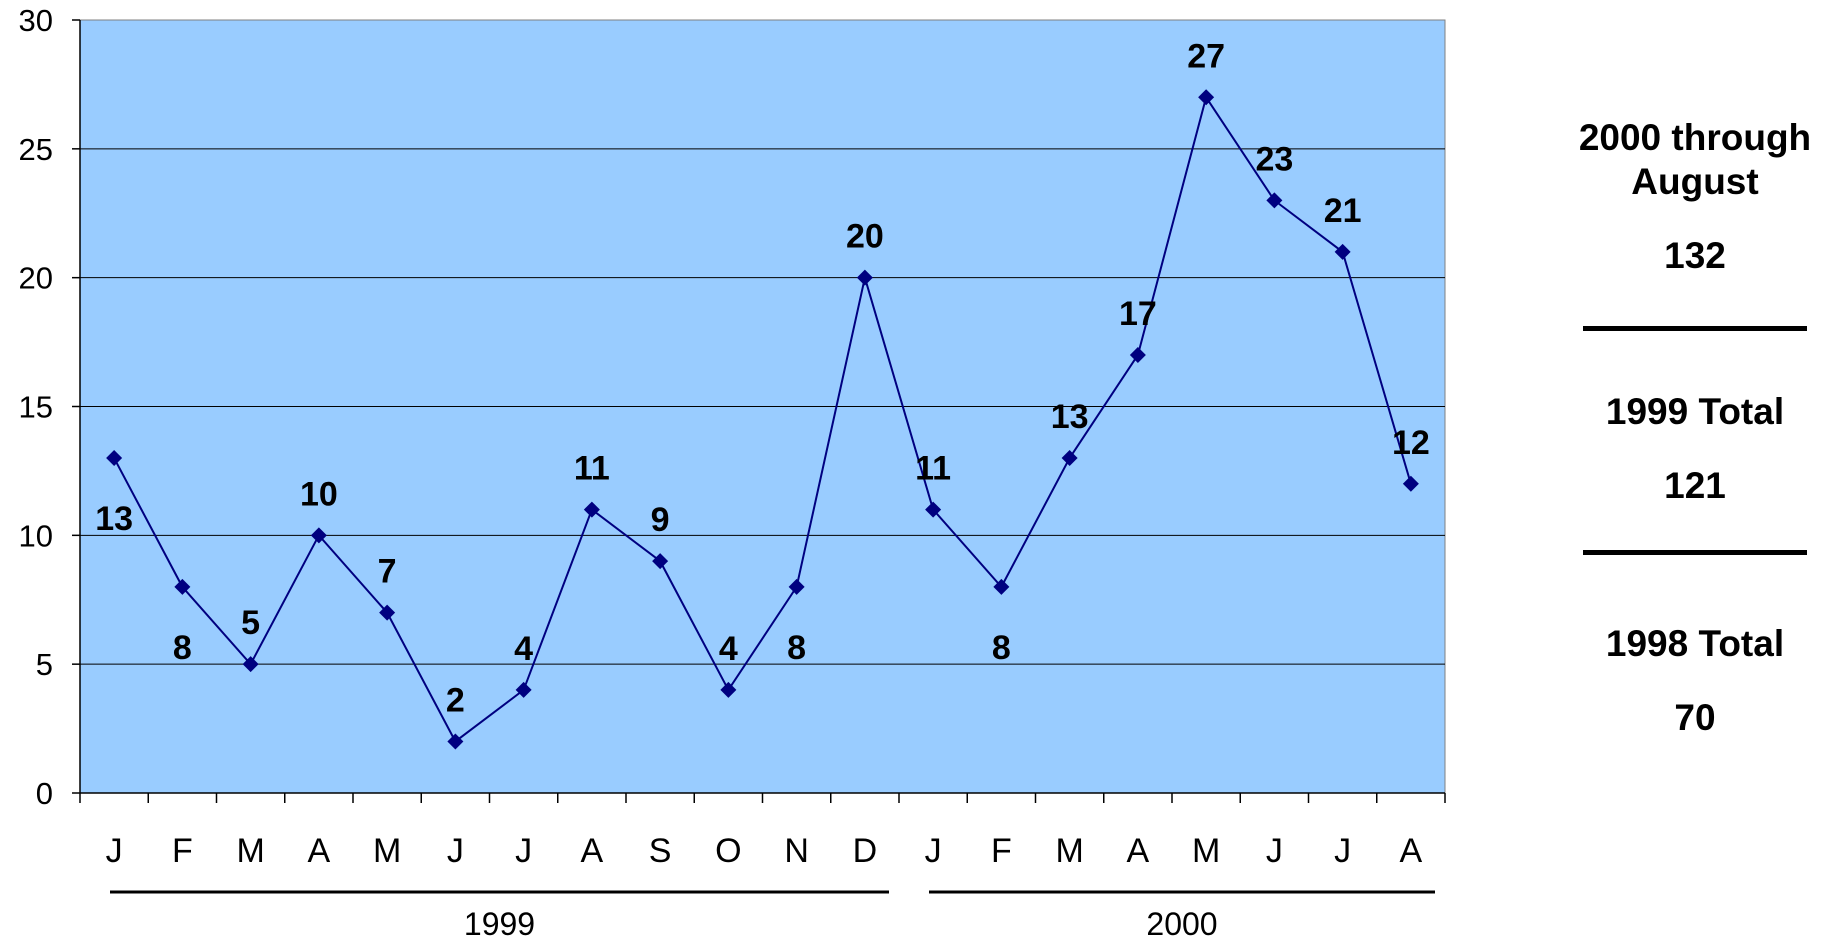 This screenshot has width=1827, height=941. Describe the element at coordinates (36, 407) in the screenshot. I see `y-tick-label: 15` at that location.